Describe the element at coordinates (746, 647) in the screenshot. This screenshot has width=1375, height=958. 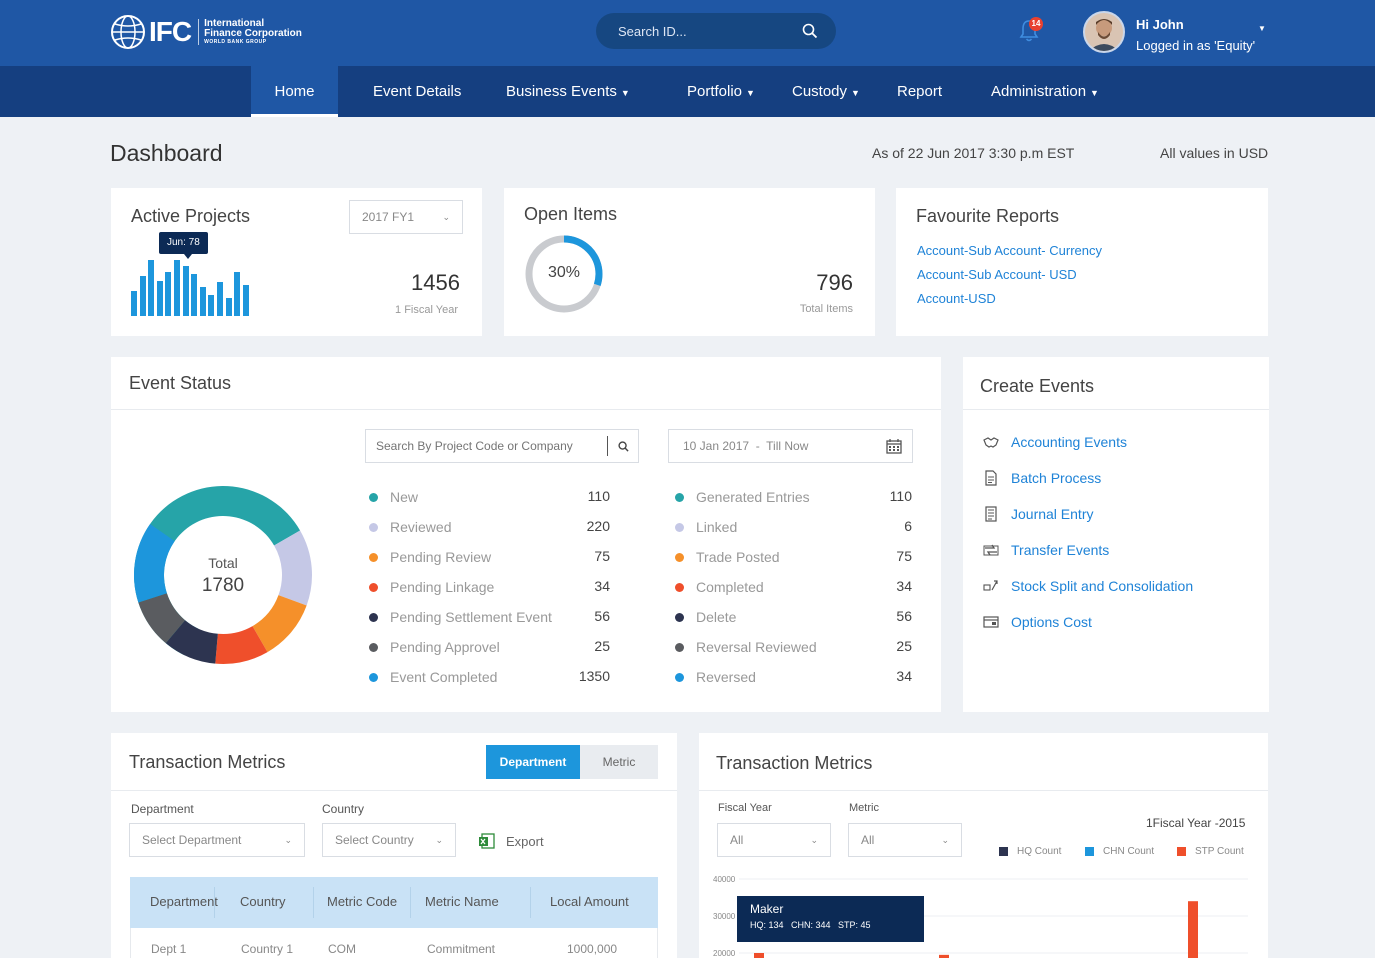
I see `legend-item: Reversal Reviewed` at that location.